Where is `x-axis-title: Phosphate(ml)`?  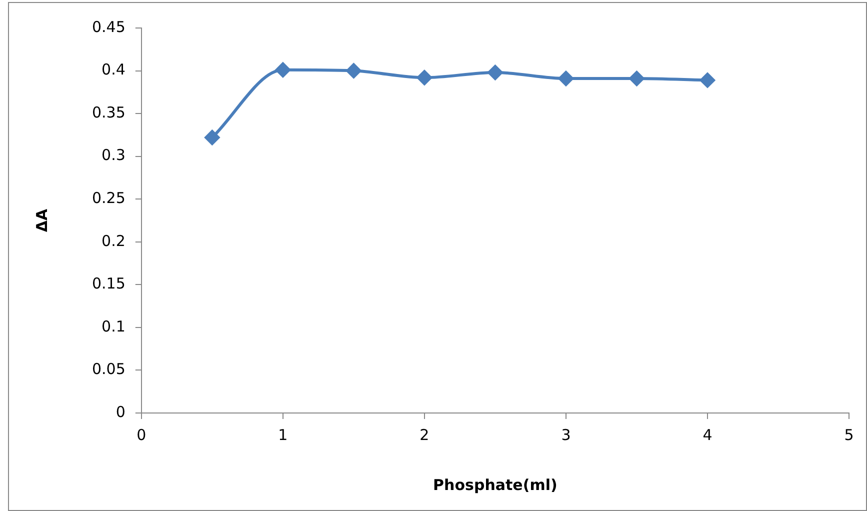 x-axis-title: Phosphate(ml) is located at coordinates (495, 485).